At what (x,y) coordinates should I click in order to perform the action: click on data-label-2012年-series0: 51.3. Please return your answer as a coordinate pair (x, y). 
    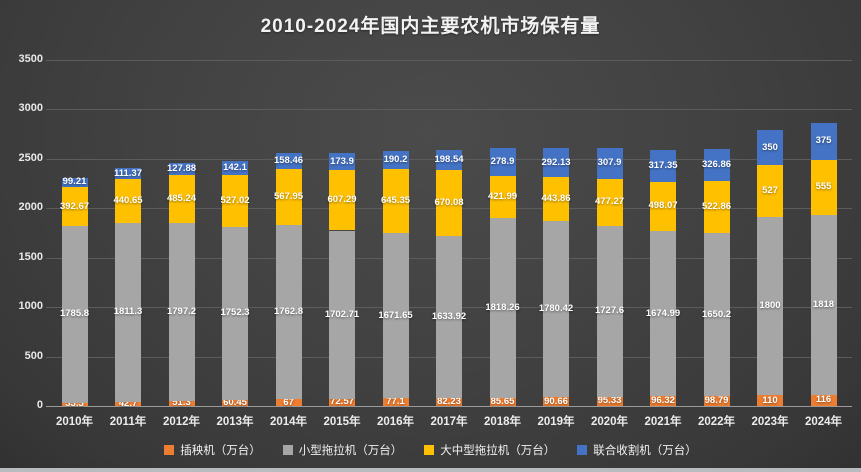
    Looking at the image, I should click on (181, 403).